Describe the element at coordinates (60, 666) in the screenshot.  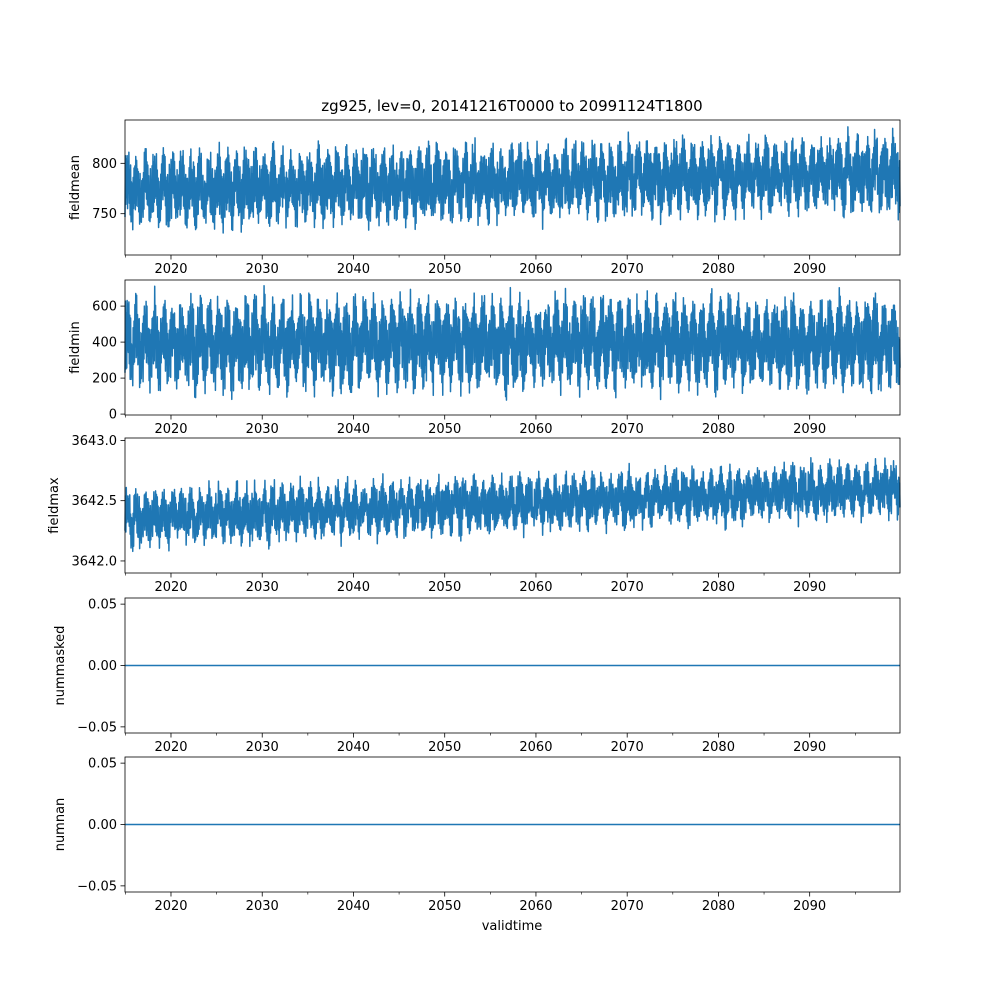
I see `y-axis-label: nummasked` at that location.